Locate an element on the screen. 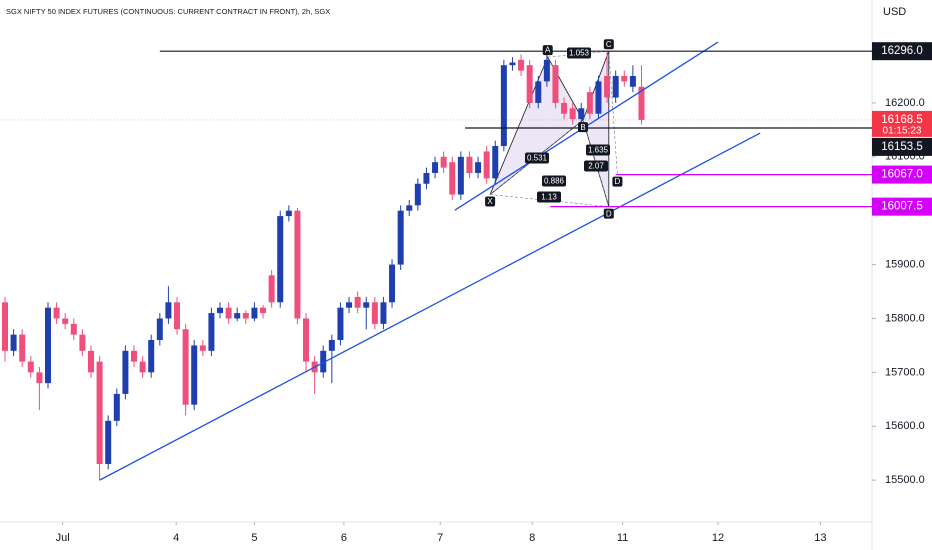  current-price-label: 16168.5 is located at coordinates (902, 120).